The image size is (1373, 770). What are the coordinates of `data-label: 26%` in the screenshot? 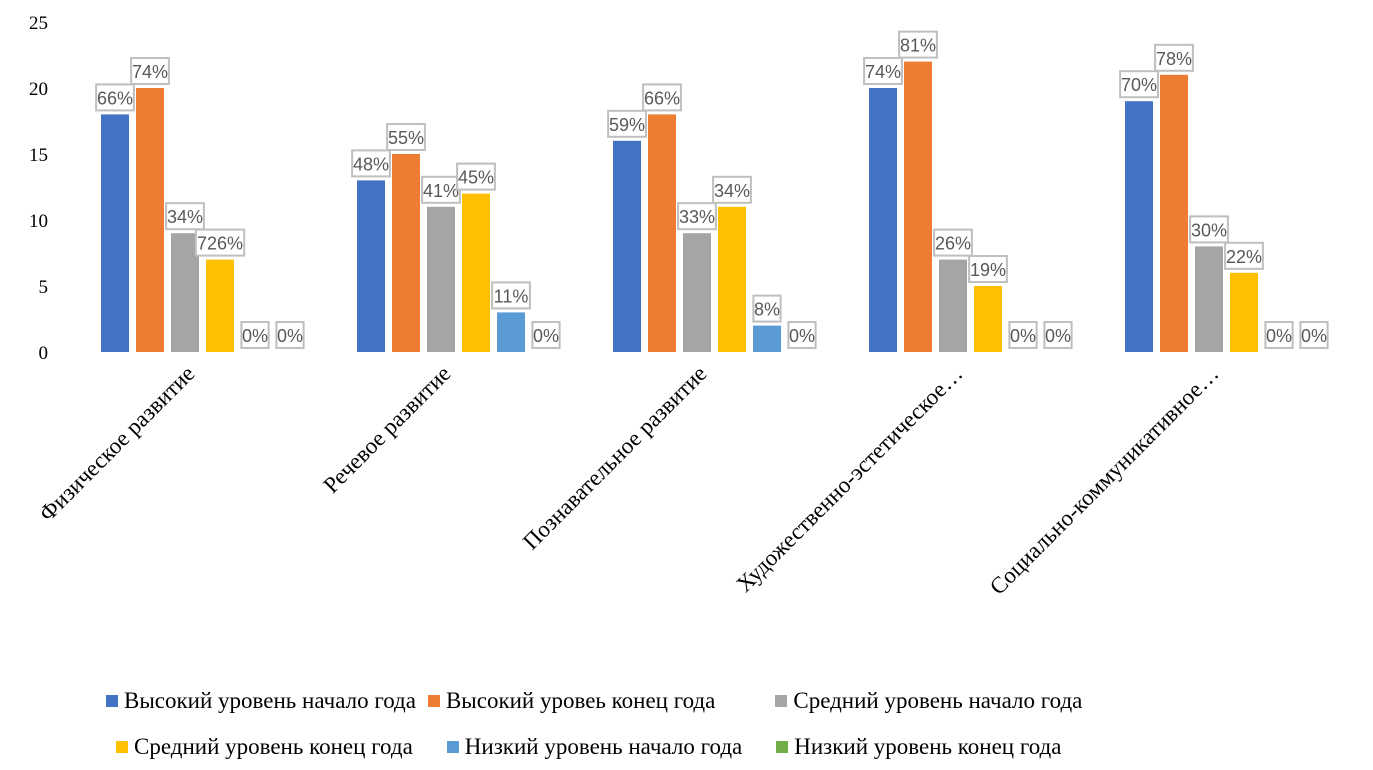 It's located at (953, 242).